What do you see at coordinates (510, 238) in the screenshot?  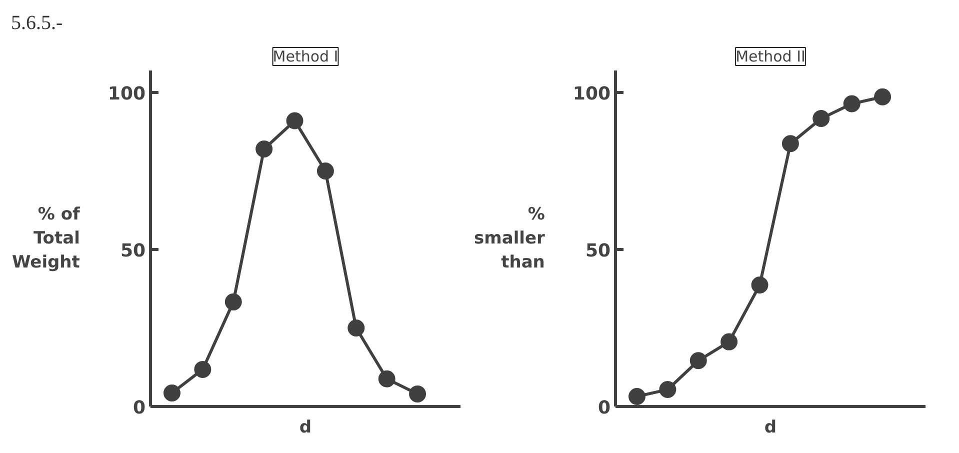 I see `y-axis-title: % smaller than` at bounding box center [510, 238].